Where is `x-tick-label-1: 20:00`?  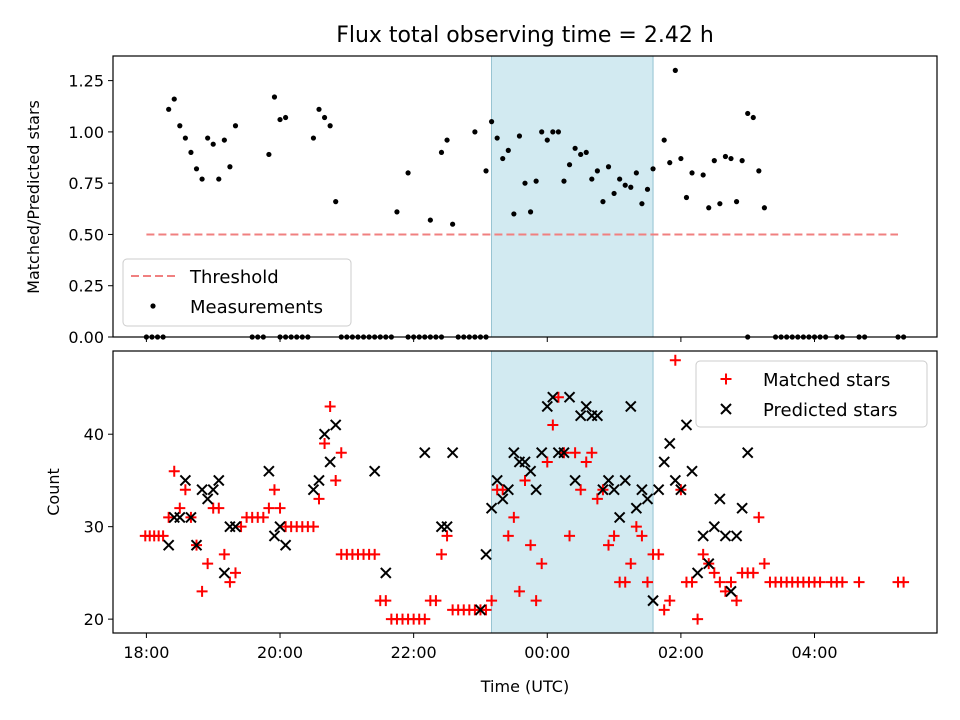 x-tick-label-1: 20:00 is located at coordinates (280, 652).